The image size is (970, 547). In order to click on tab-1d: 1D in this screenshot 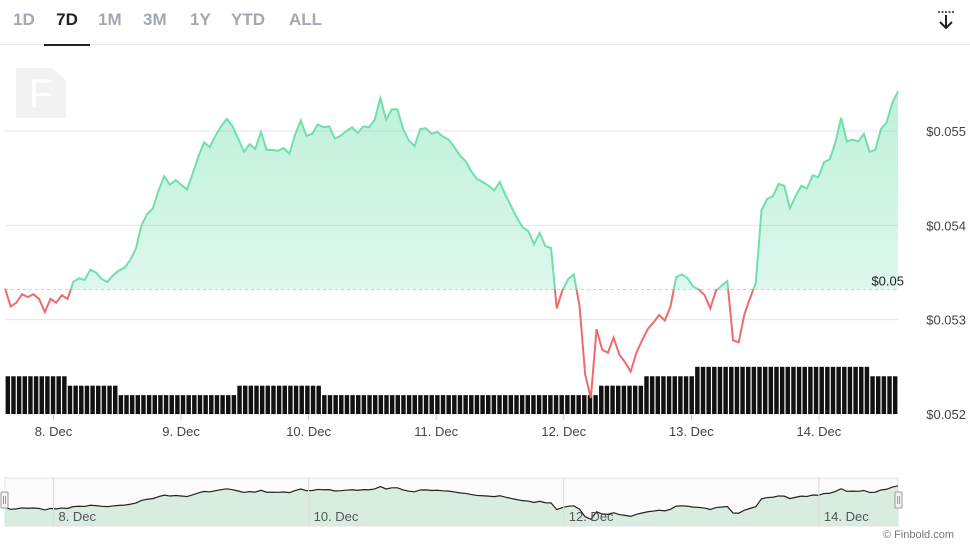, I will do `click(24, 19)`.